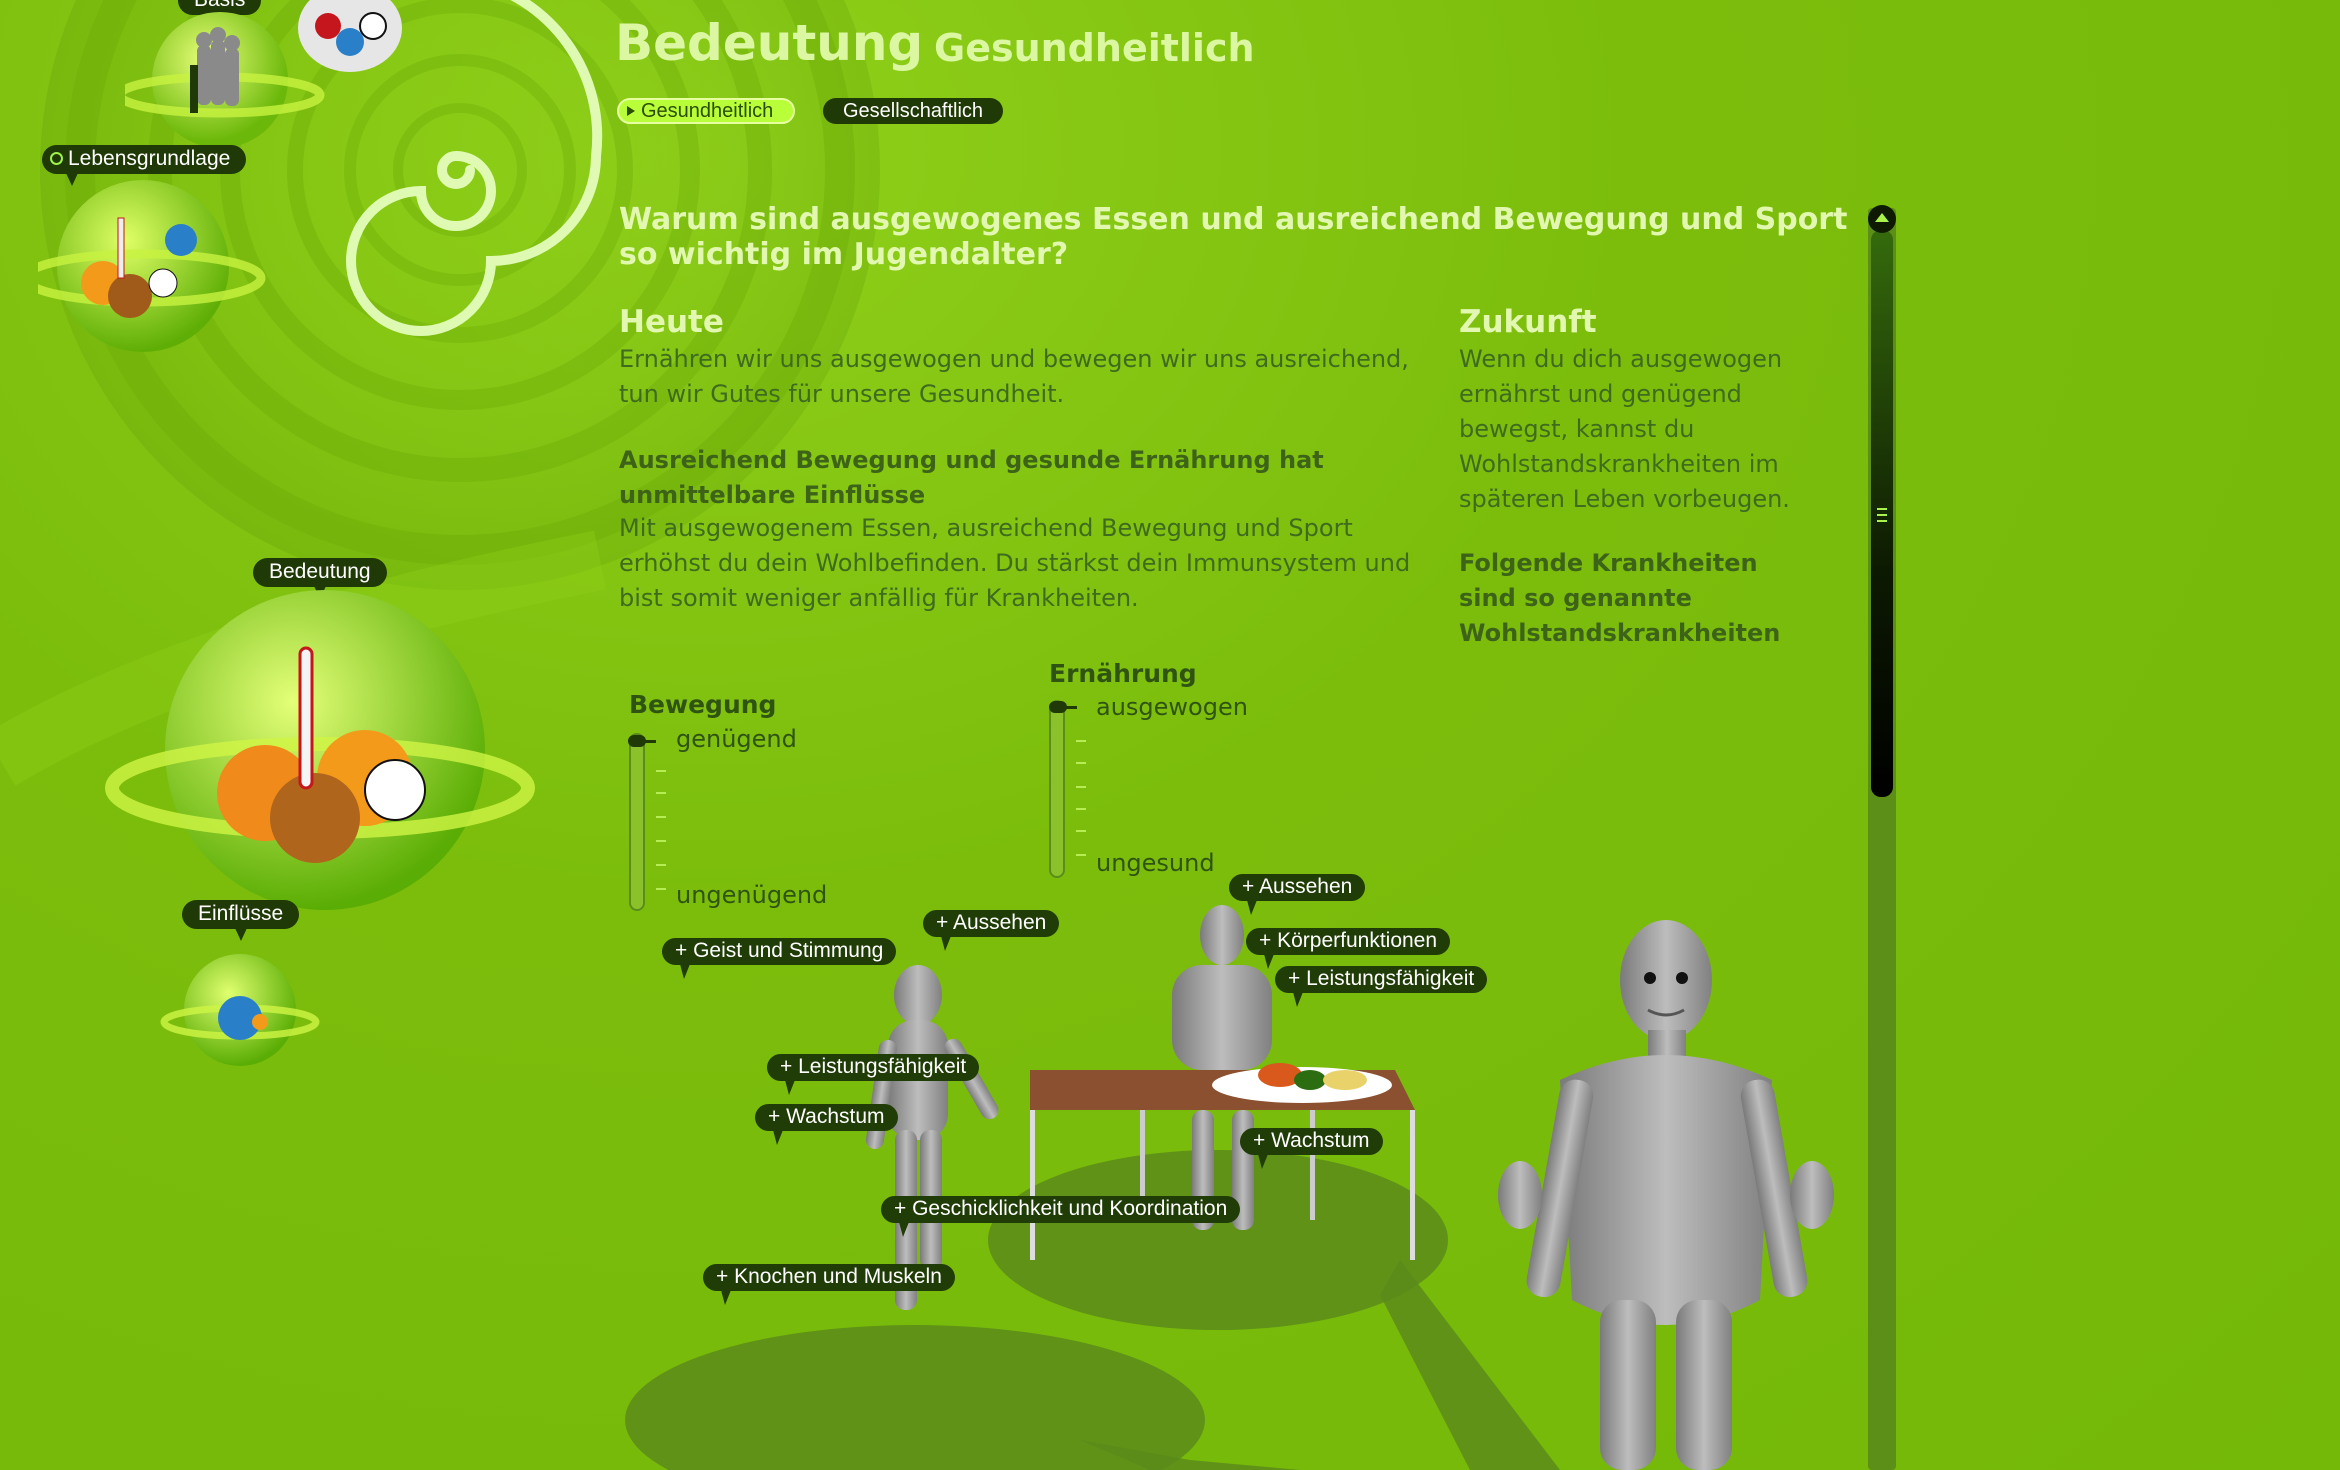 This screenshot has width=2340, height=1470. What do you see at coordinates (1172, 707) in the screenshot?
I see `slider-ernaehrung-top-label: ausgewogen` at bounding box center [1172, 707].